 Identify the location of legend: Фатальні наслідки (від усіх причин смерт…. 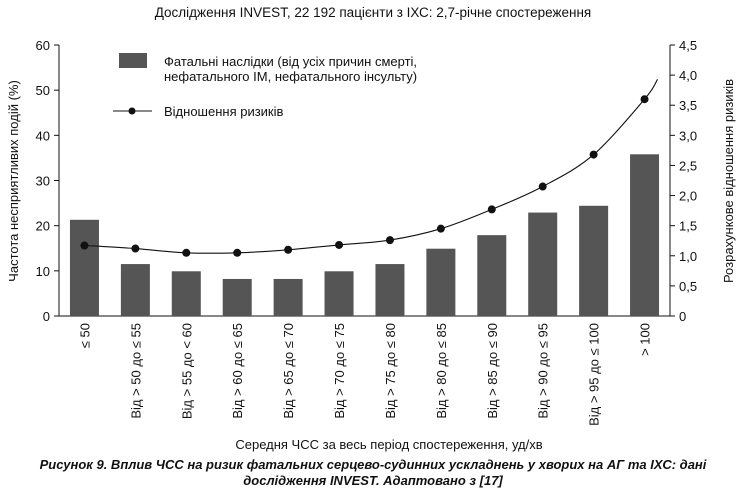
(265, 86).